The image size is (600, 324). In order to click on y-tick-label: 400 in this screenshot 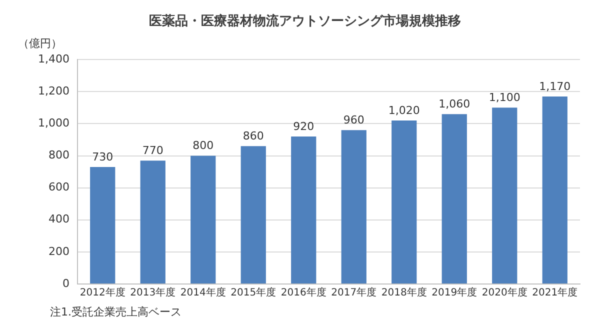, I will do `click(59, 219)`.